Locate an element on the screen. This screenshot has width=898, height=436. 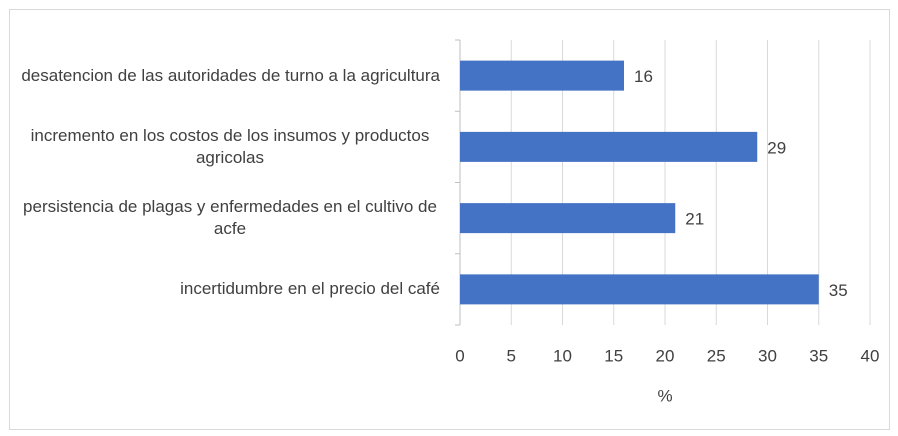
x-axis-title: % is located at coordinates (664, 395).